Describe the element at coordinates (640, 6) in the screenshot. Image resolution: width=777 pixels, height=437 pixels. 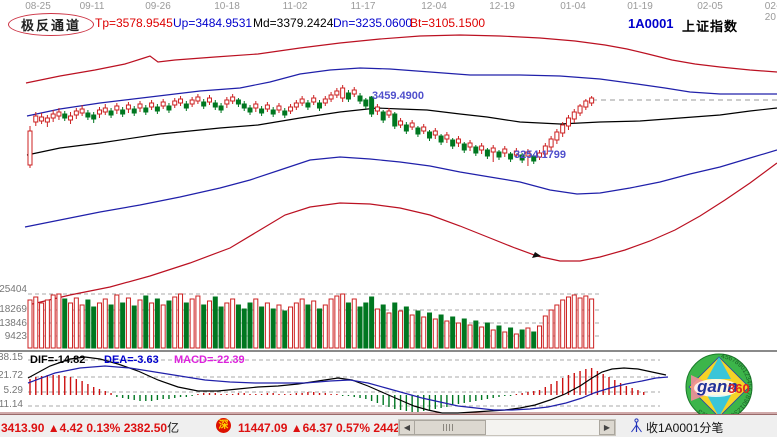
I see `date-tick-label: 01-19` at that location.